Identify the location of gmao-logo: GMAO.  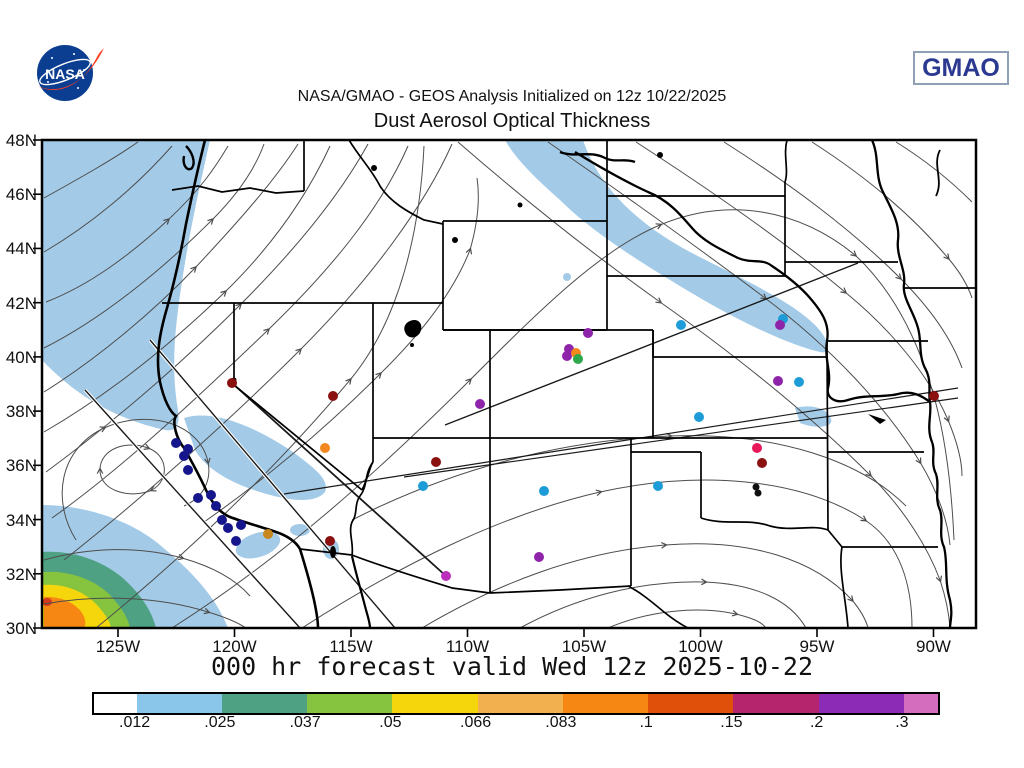
(961, 68).